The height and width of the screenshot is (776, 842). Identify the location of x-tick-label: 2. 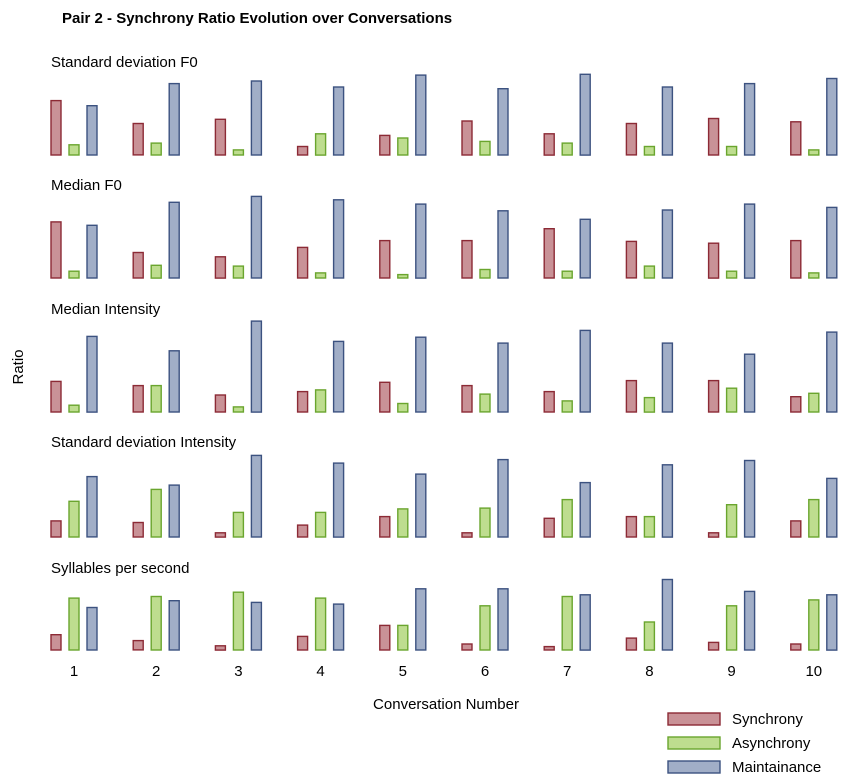
(156, 671).